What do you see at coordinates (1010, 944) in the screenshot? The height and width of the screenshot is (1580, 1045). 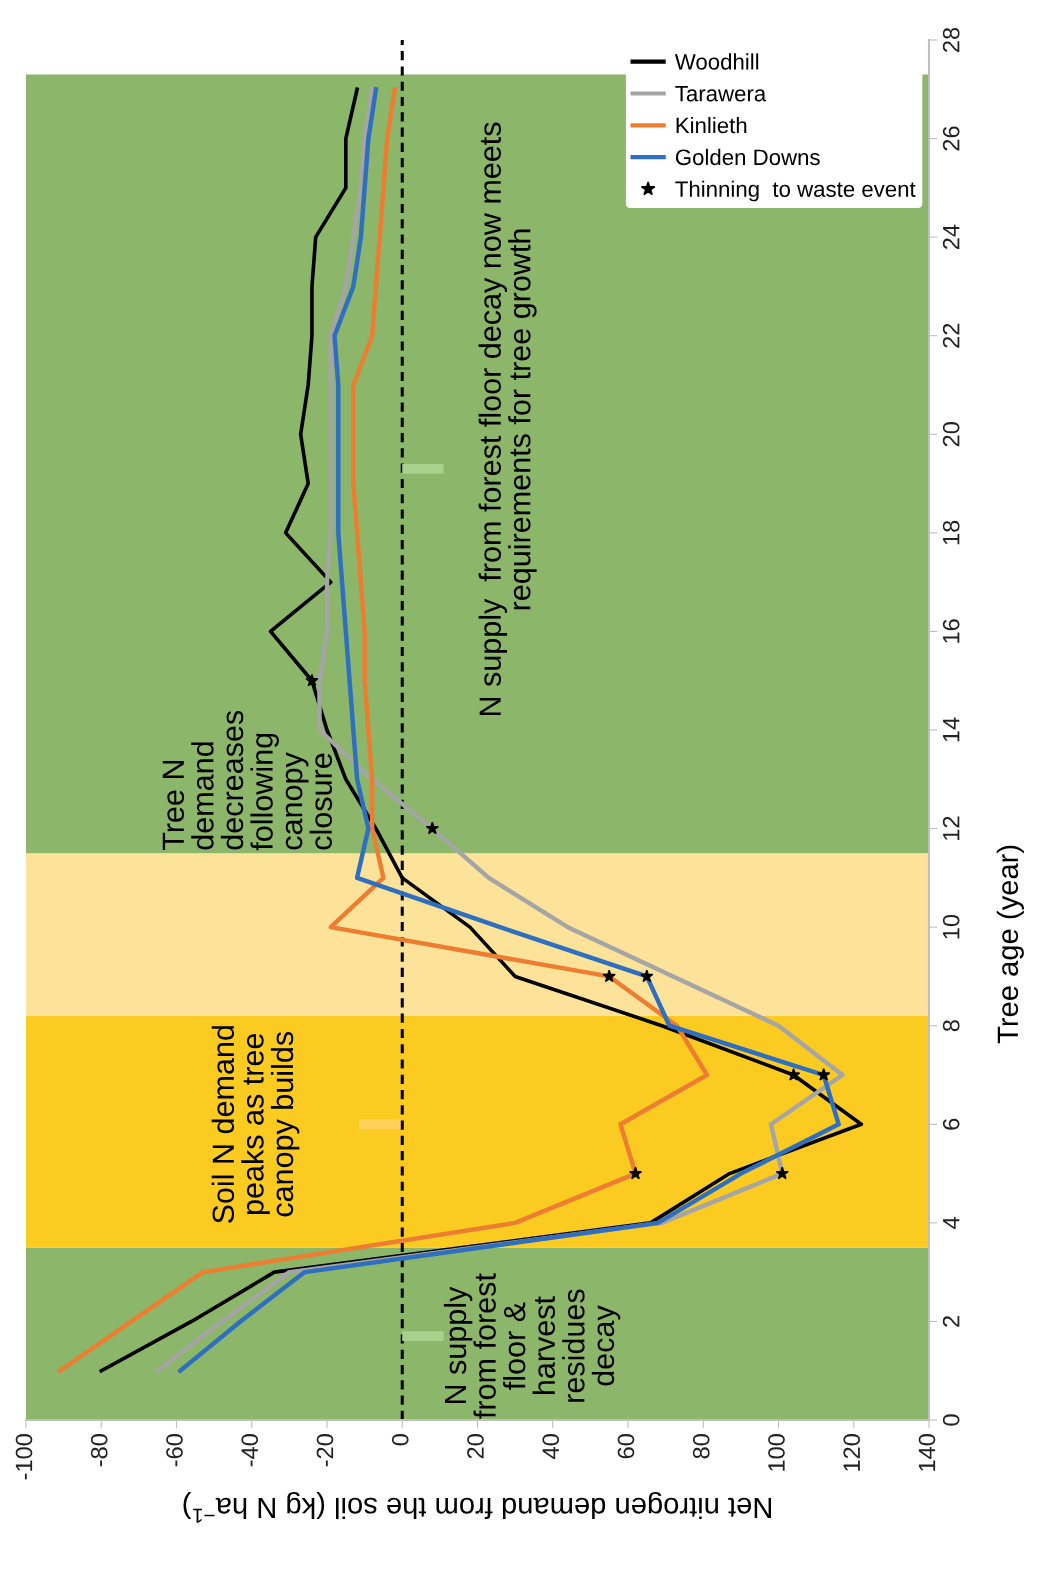 I see `y-axis-title: Tree age (year)` at bounding box center [1010, 944].